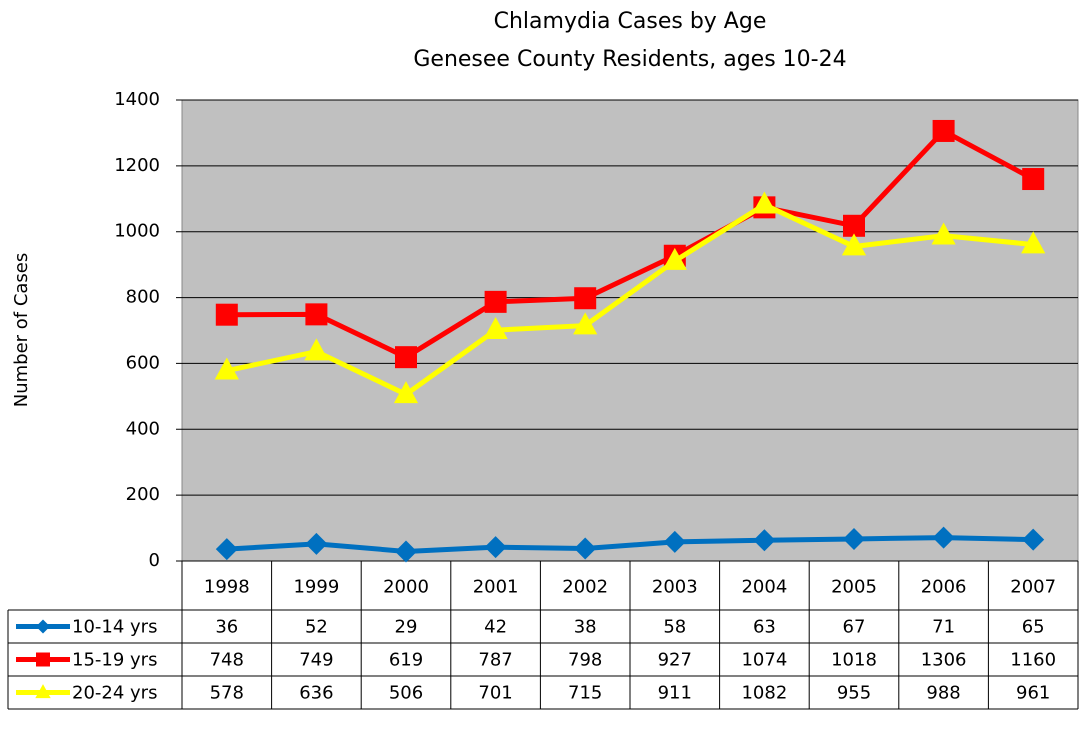 The height and width of the screenshot is (736, 1083). What do you see at coordinates (675, 587) in the screenshot?
I see `x-tick-label: 2003` at bounding box center [675, 587].